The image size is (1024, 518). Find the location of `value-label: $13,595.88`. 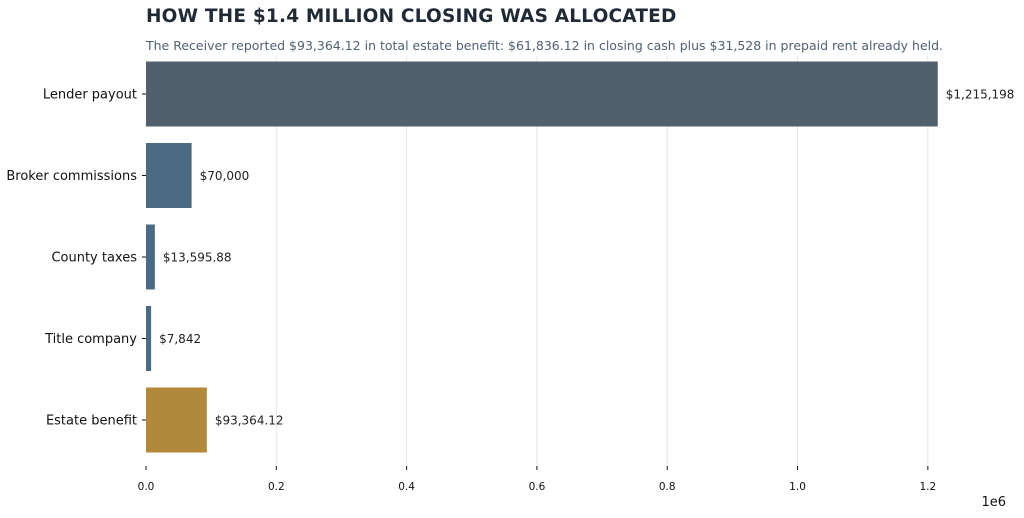

value-label: $13,595.88 is located at coordinates (197, 258).